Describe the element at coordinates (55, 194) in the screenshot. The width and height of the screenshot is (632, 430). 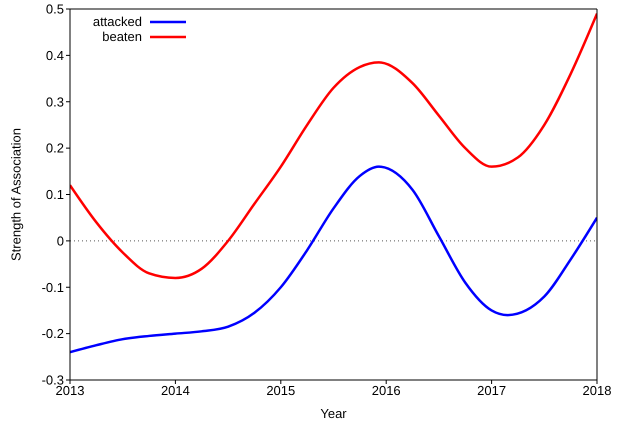
I see `y-tick-label: 0.1` at that location.